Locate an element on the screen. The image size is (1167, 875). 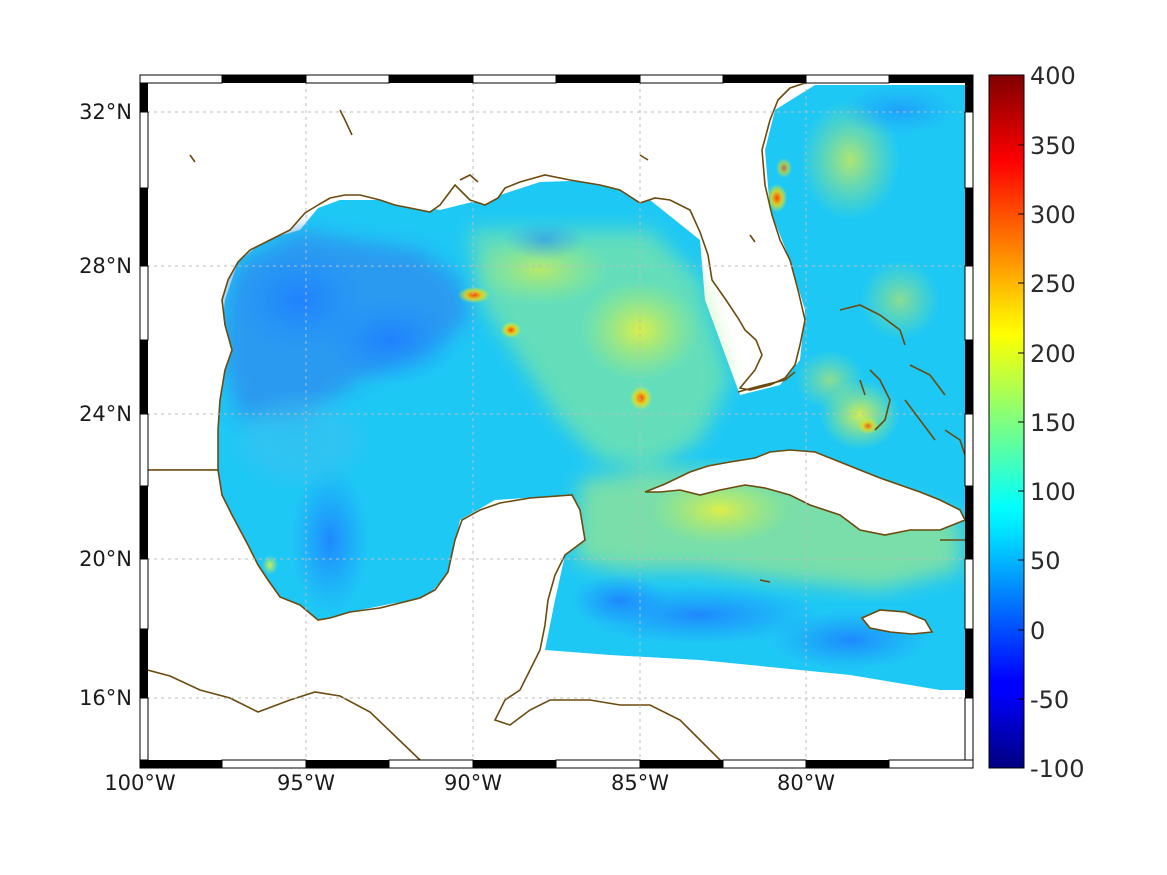
colorbar-label-0: 0 is located at coordinates (1037, 631).